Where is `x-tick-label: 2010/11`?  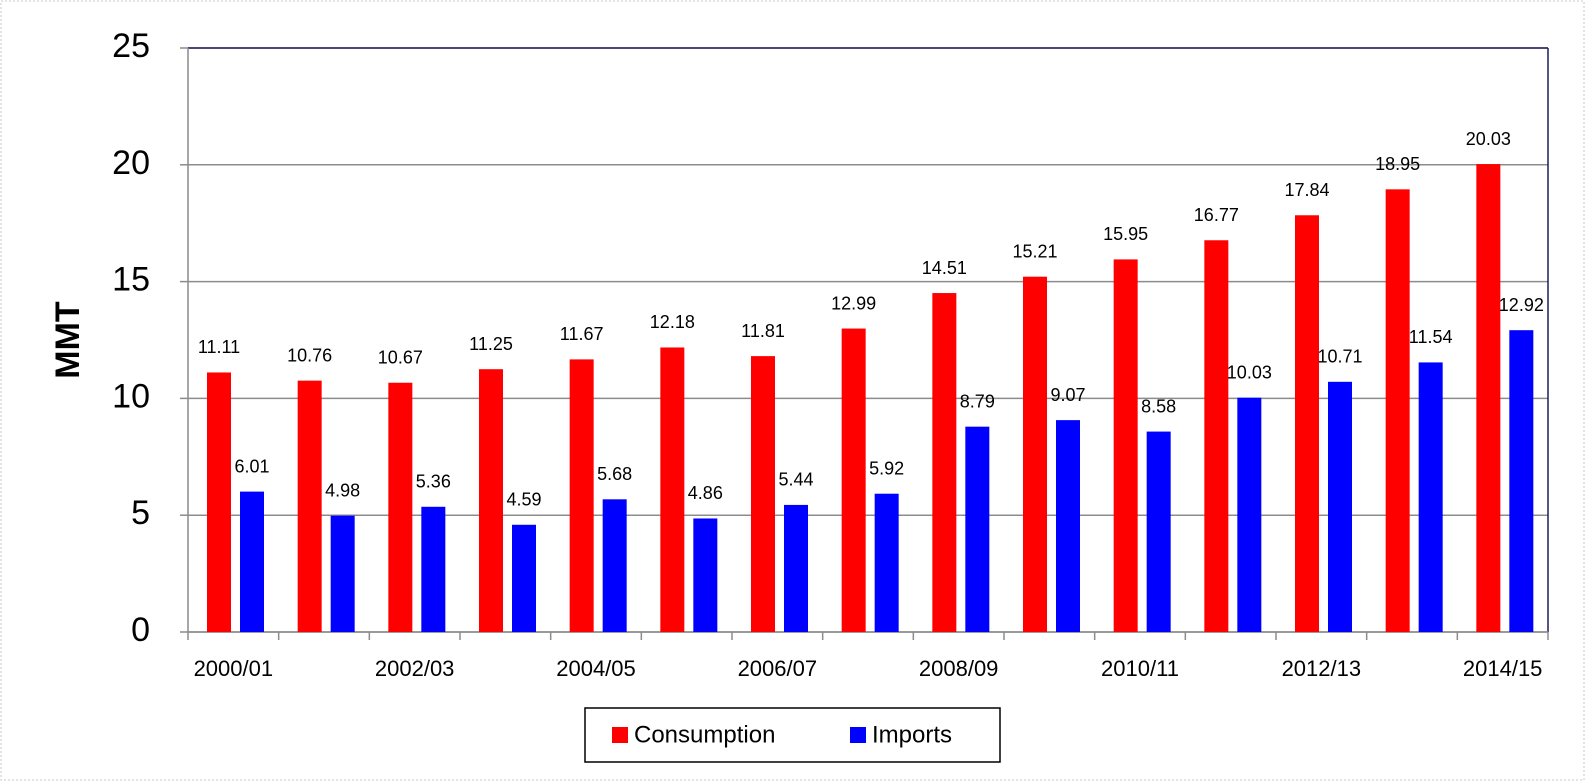
x-tick-label: 2010/11 is located at coordinates (1140, 668).